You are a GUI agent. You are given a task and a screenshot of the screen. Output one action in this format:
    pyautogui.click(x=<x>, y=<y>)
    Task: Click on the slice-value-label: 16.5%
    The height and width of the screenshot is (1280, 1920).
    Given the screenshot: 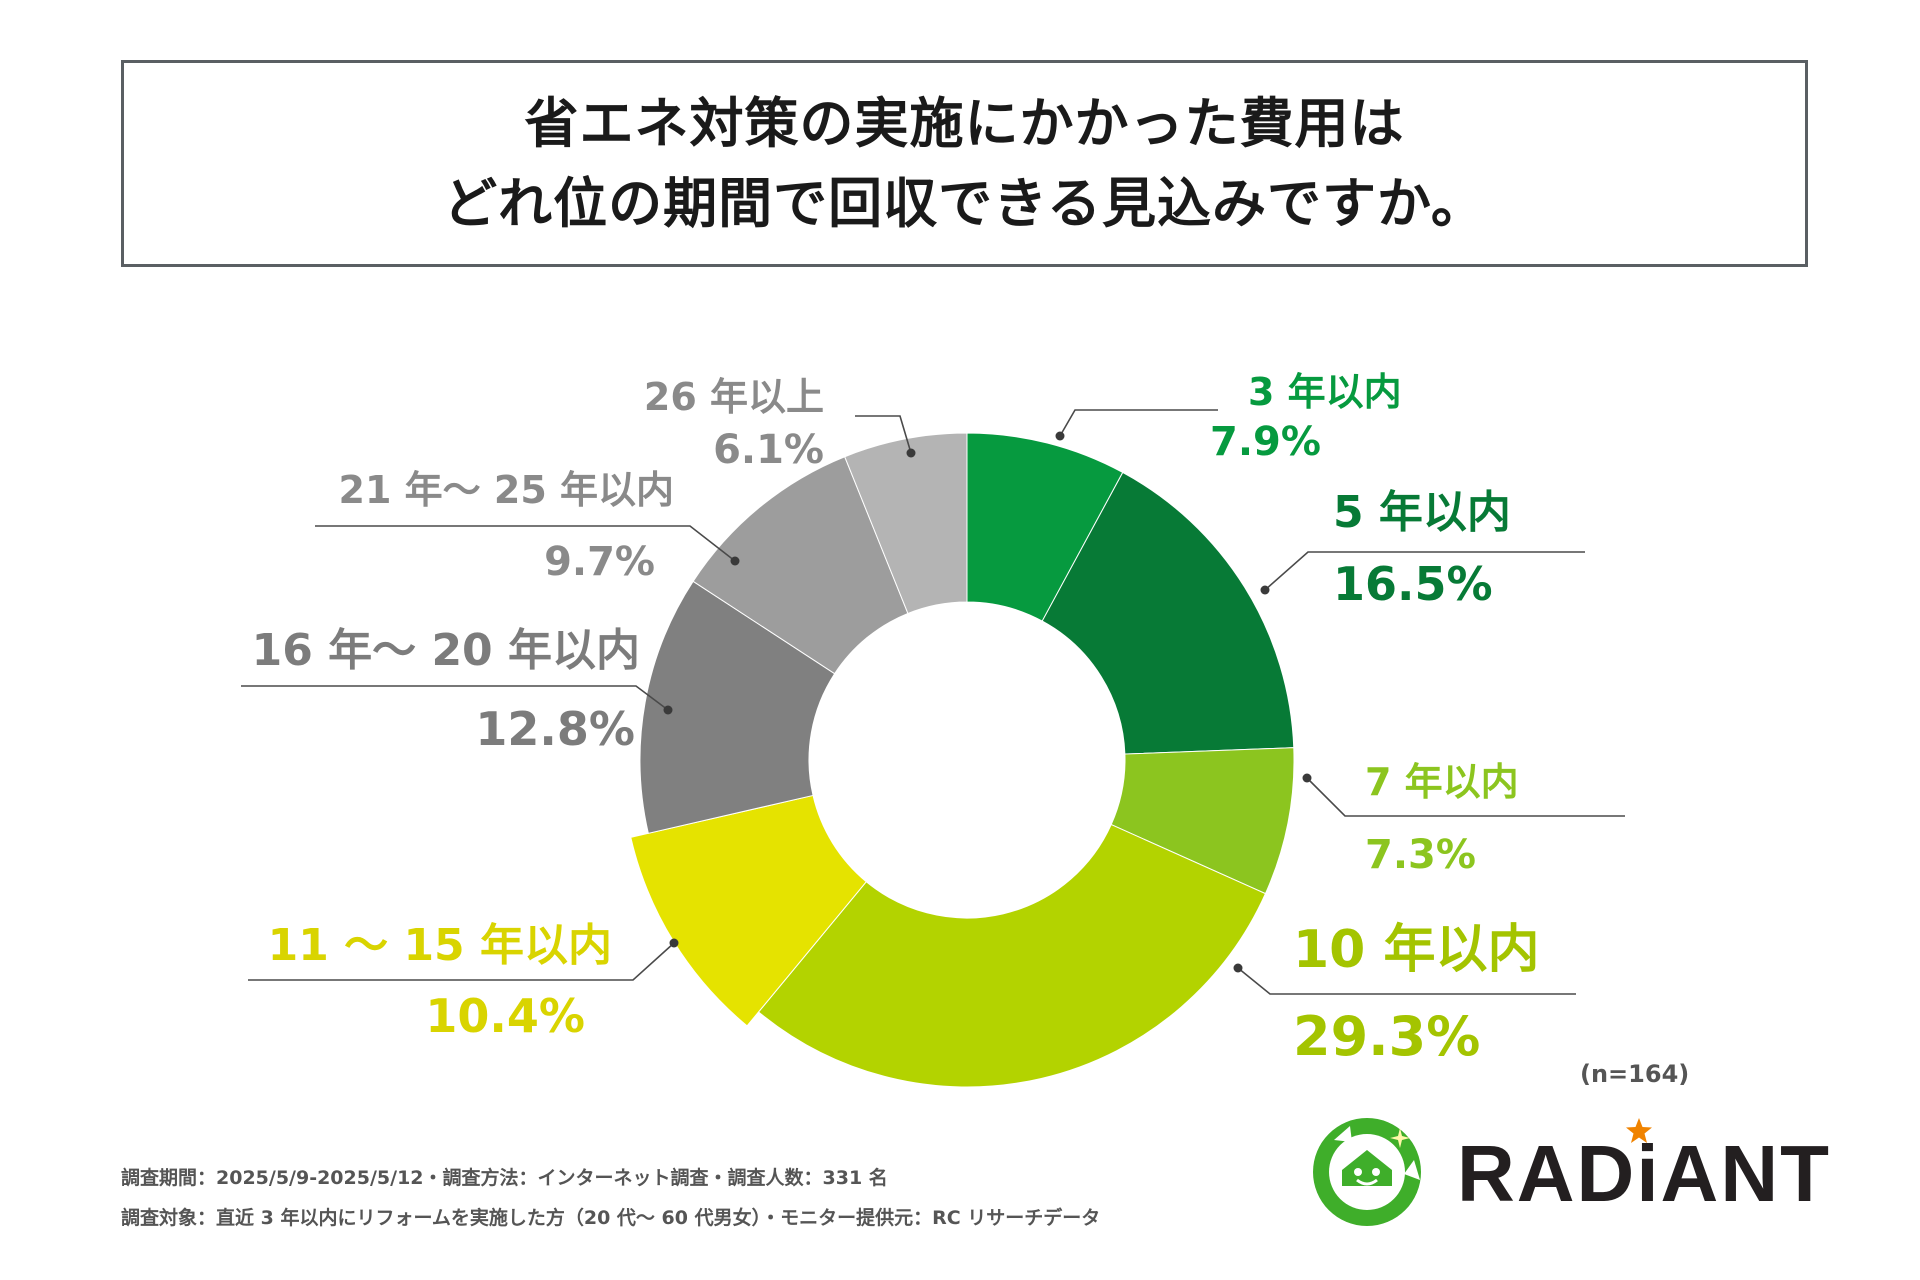 What is the action you would take?
    pyautogui.click(x=1413, y=584)
    